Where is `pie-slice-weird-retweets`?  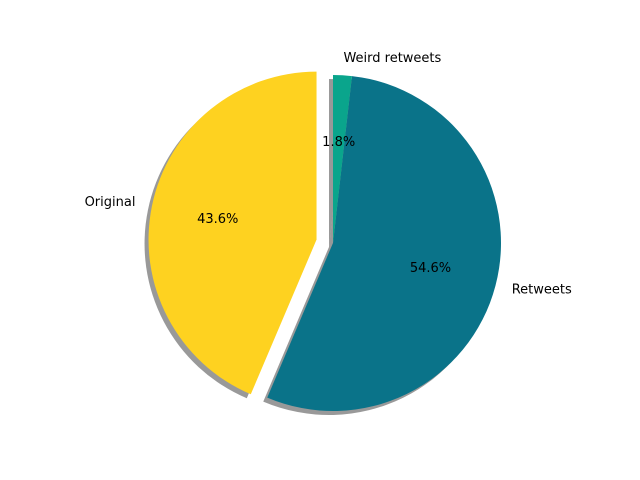
pie-slice-weird-retweets is located at coordinates (342, 159).